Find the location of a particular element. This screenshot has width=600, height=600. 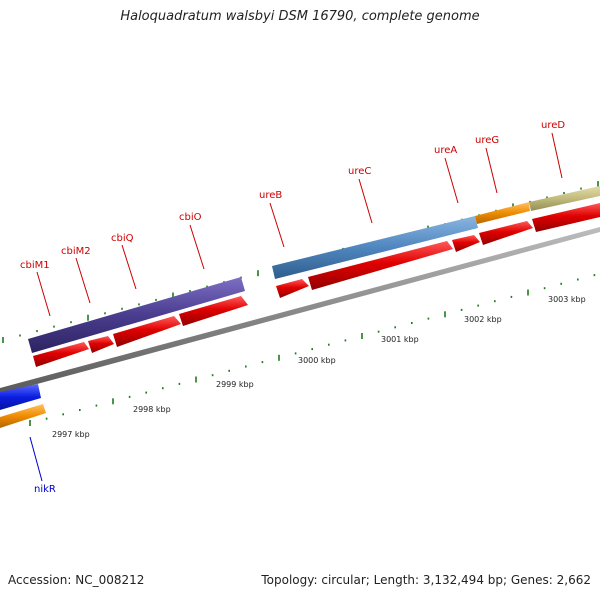

scale-label-2999: 2999 kbp is located at coordinates (235, 384).